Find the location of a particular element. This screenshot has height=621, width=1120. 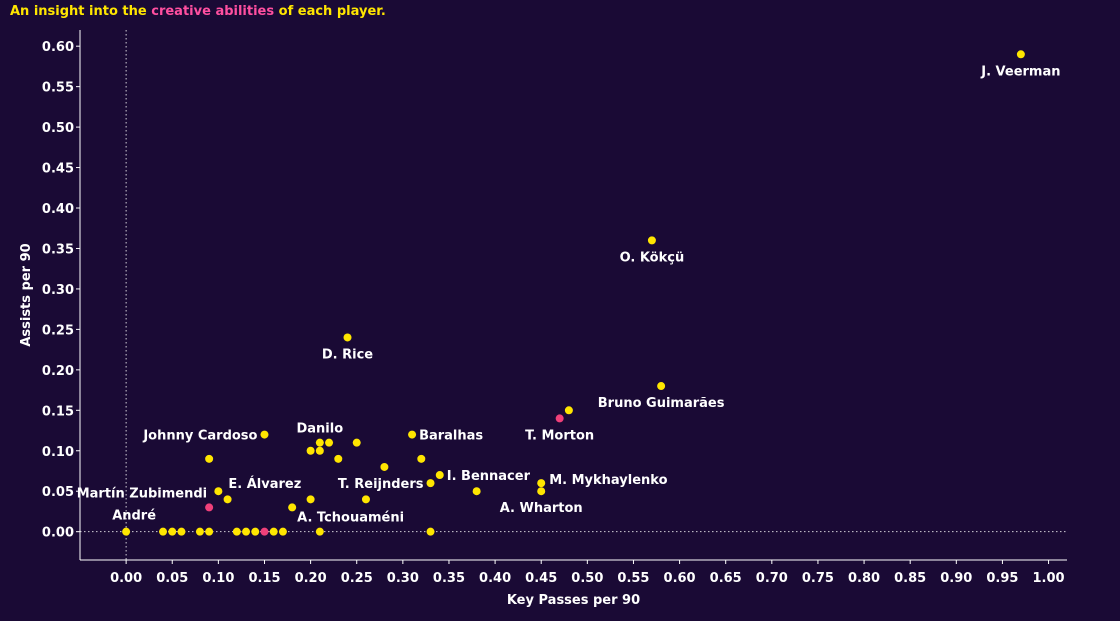

y-tick-label: 0.60 is located at coordinates (58, 47).